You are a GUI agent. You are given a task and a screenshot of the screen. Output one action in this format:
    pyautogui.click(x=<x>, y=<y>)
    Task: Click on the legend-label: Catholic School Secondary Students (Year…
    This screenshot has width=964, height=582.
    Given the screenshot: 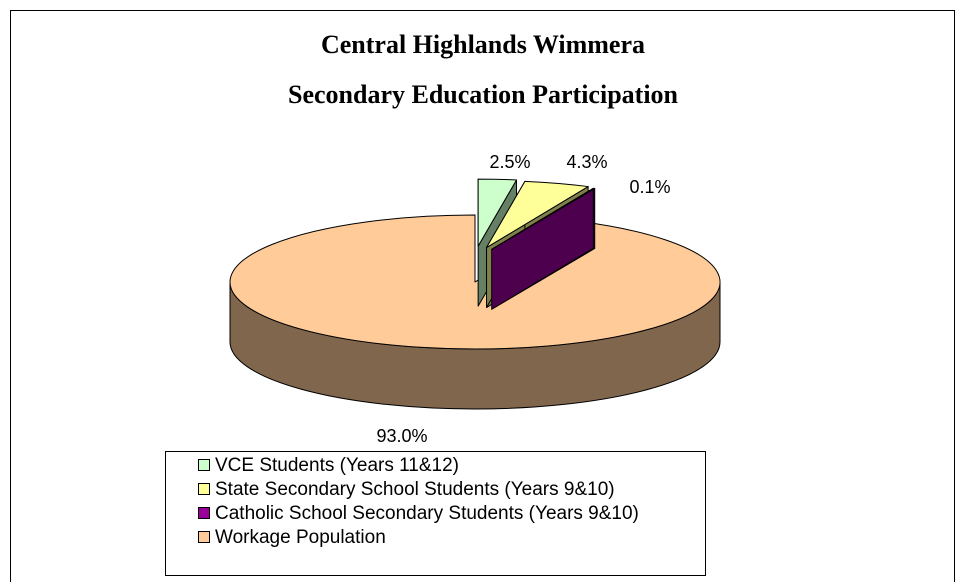 What is the action you would take?
    pyautogui.click(x=427, y=513)
    